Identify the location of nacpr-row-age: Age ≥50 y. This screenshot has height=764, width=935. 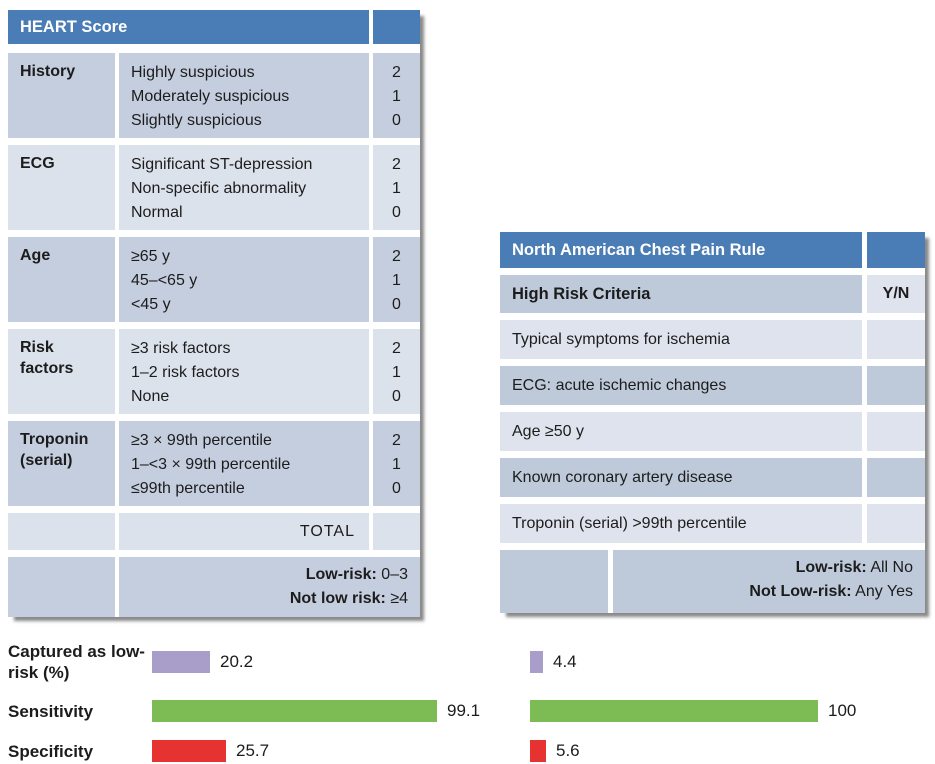
(712, 431).